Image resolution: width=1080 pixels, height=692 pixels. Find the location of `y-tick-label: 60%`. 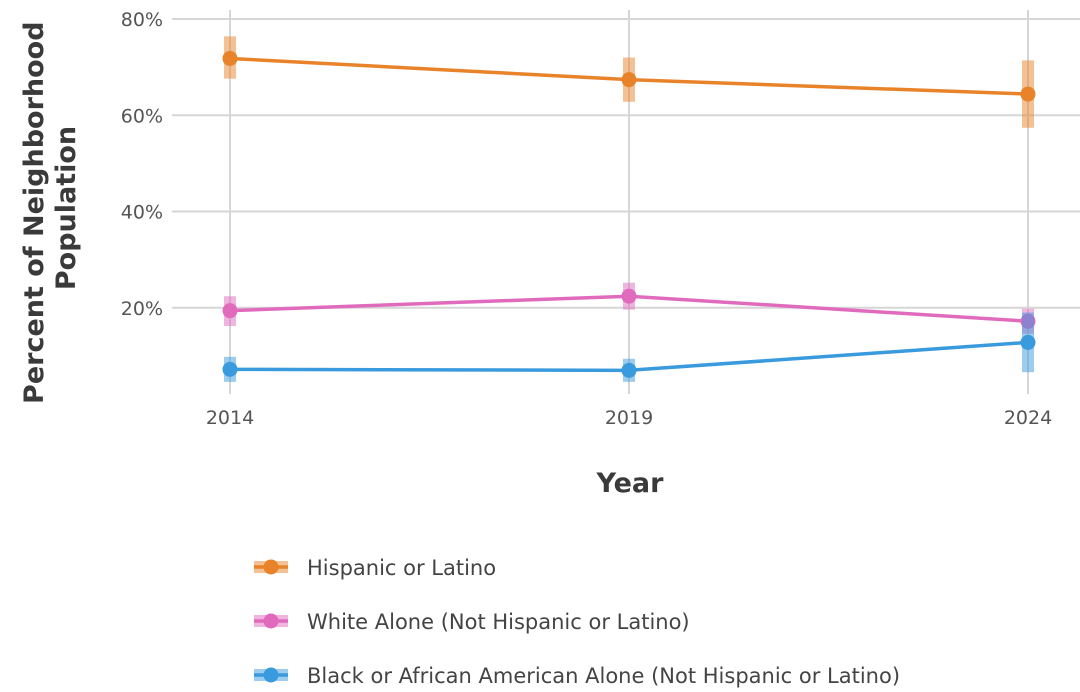

y-tick-label: 60% is located at coordinates (142, 116).